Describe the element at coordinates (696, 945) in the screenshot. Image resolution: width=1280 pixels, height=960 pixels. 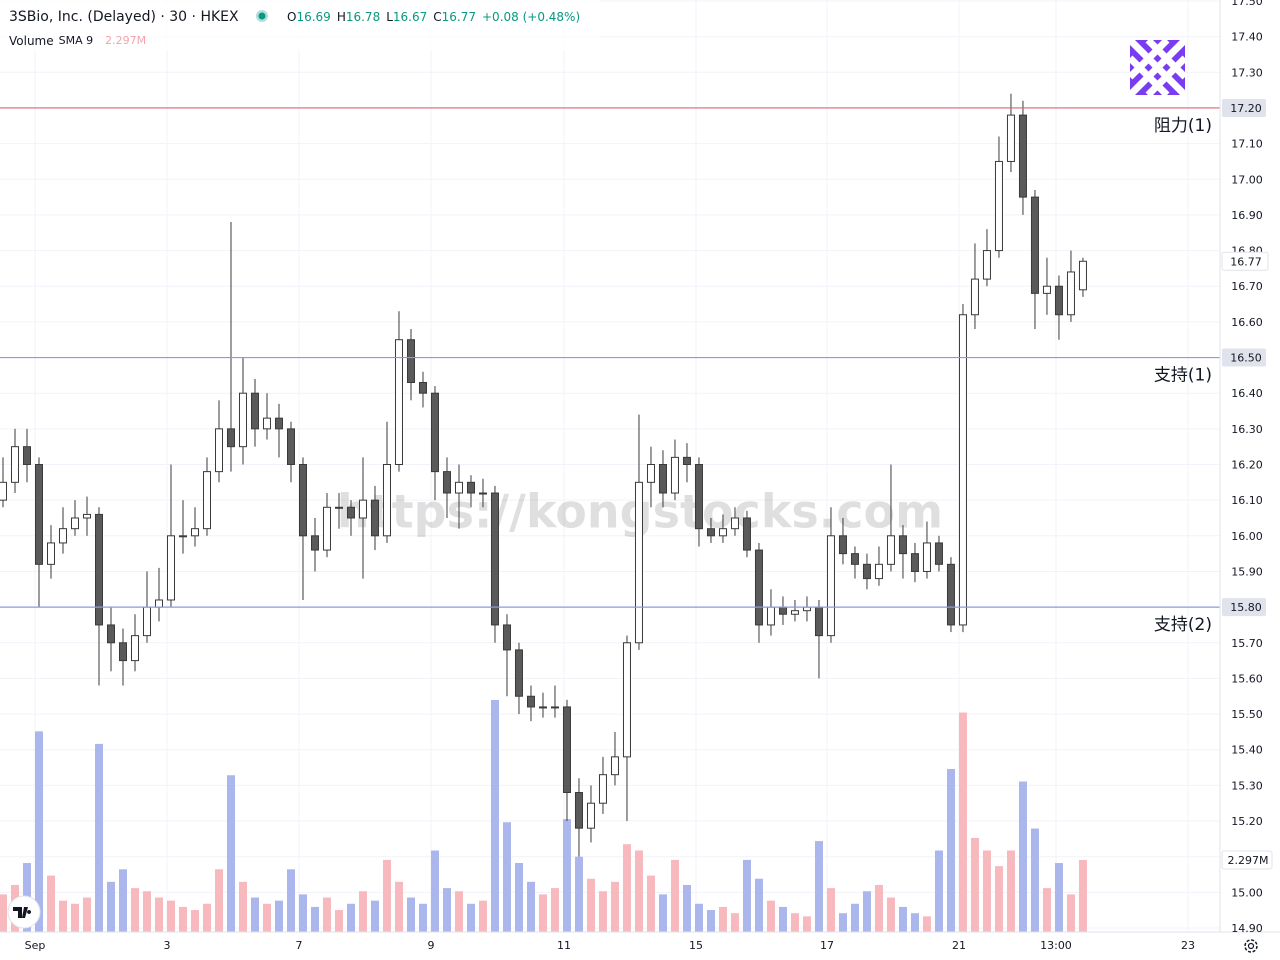
I see `x-tick-label: 15` at that location.